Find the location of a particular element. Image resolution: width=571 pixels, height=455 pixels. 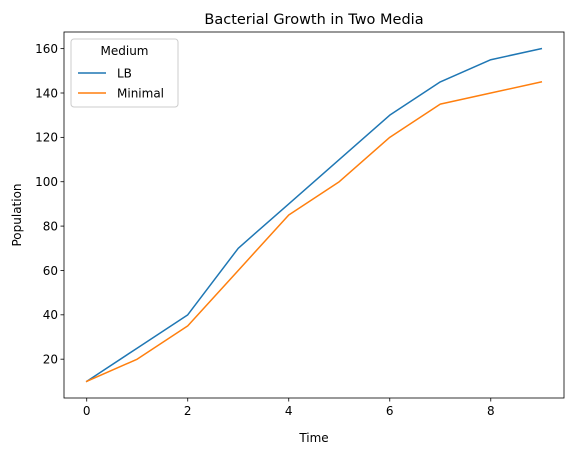

y-tick-label: 80 is located at coordinates (50, 226).